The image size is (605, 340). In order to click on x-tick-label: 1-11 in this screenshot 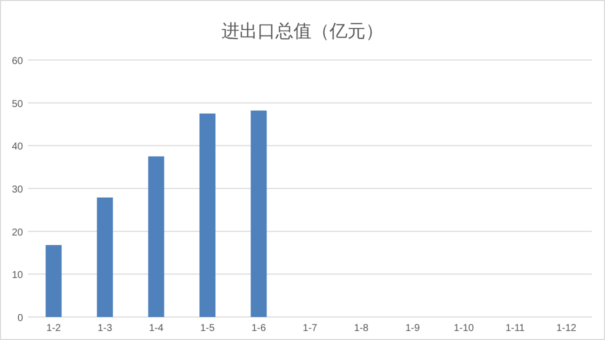, I will do `click(515, 328)`.